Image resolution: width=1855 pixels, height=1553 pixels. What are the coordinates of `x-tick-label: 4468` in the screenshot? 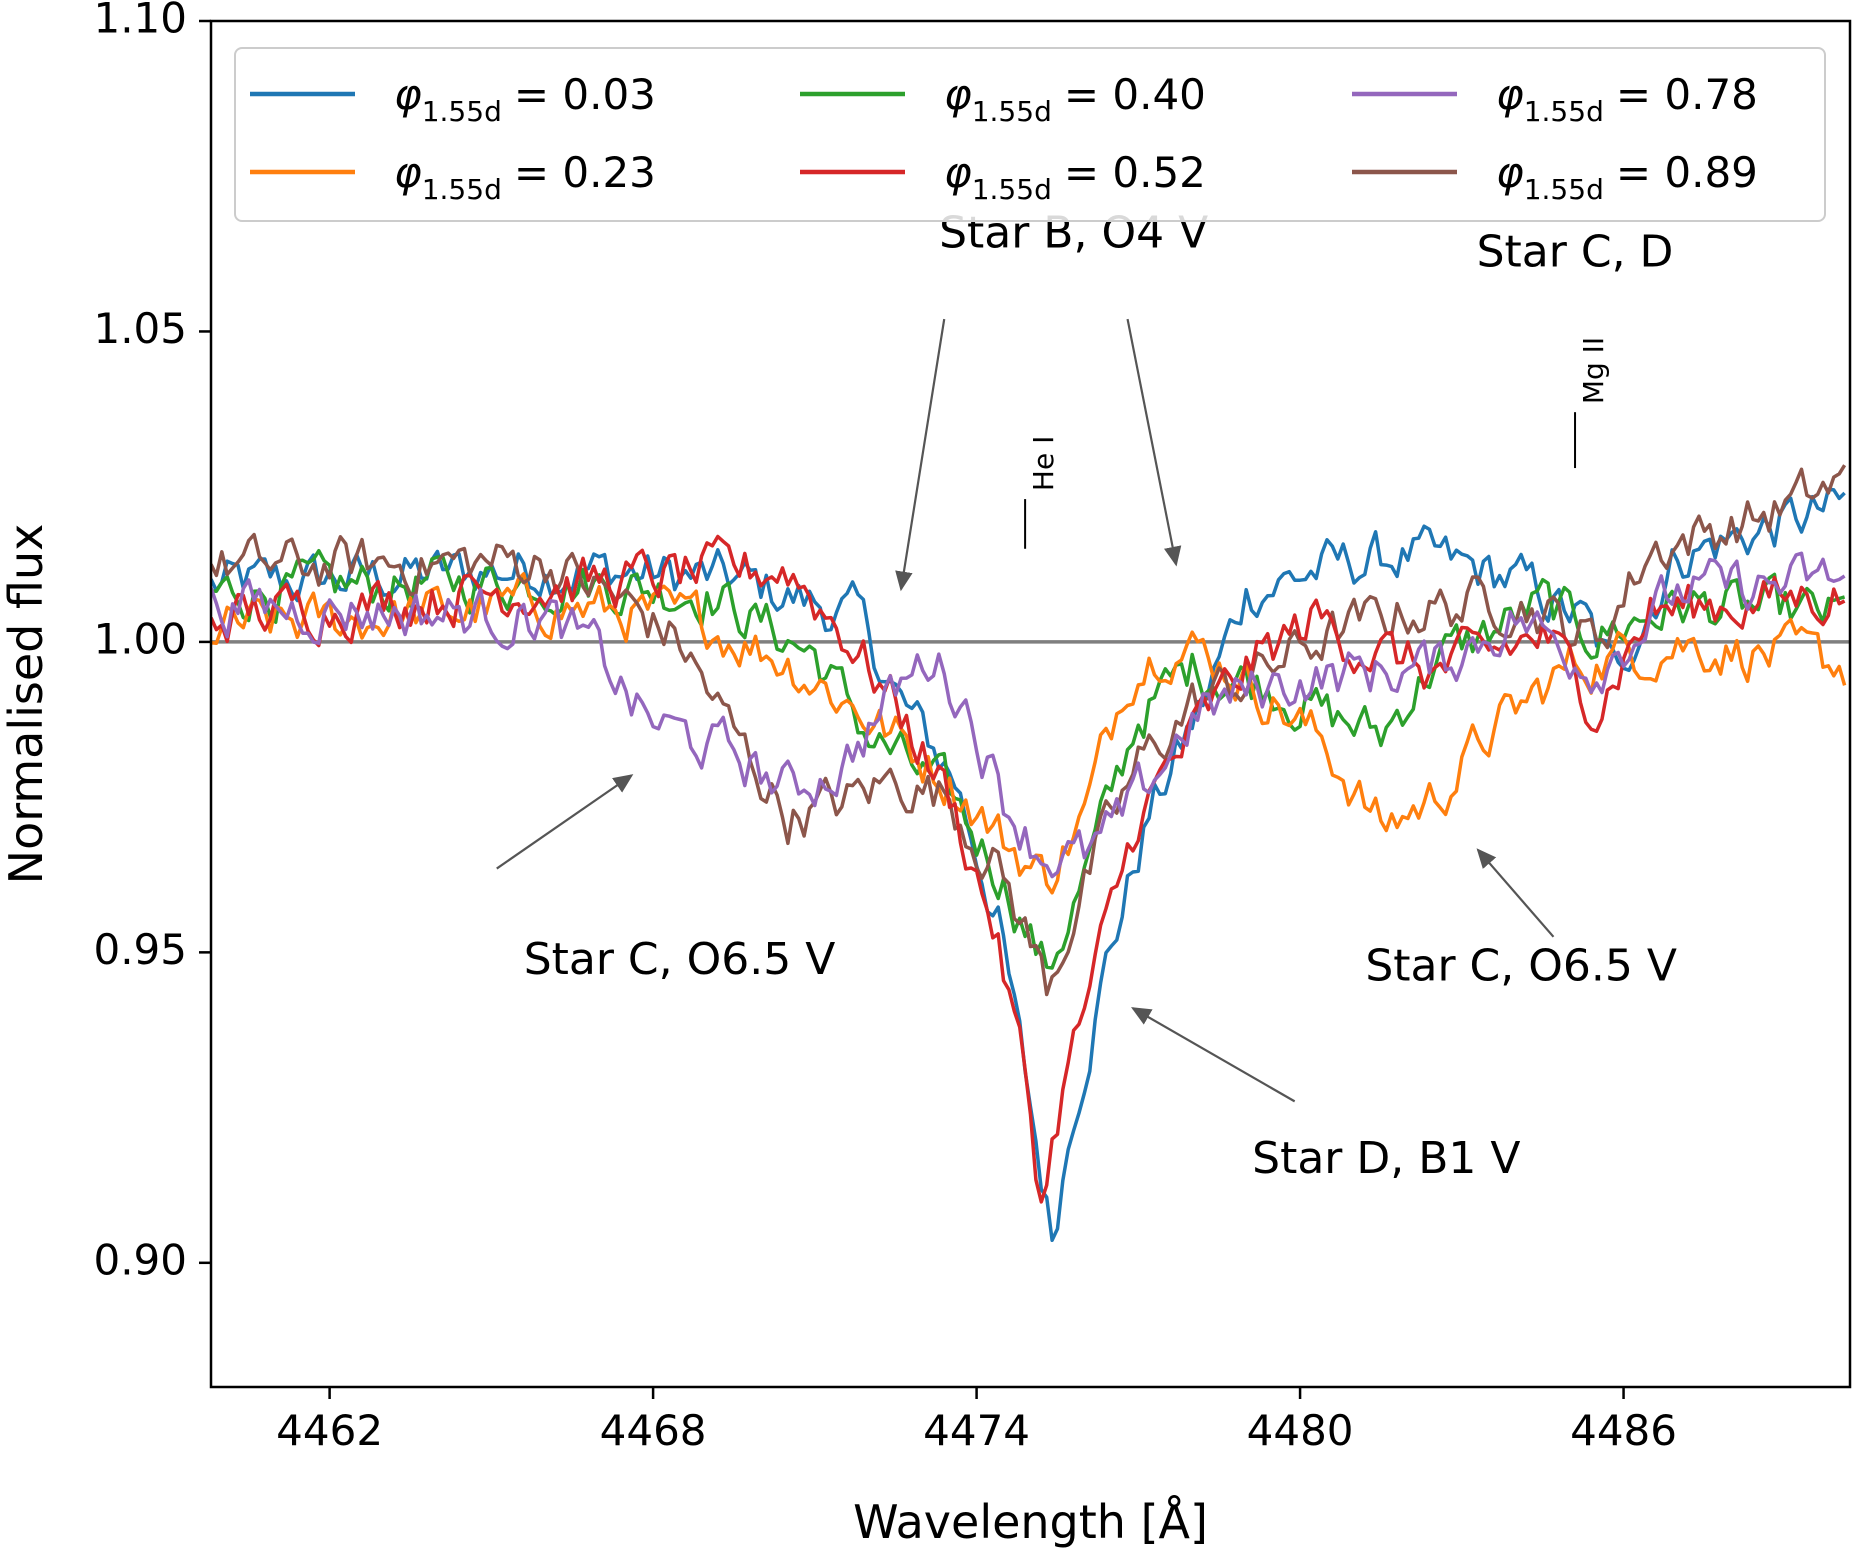 It's located at (653, 1430).